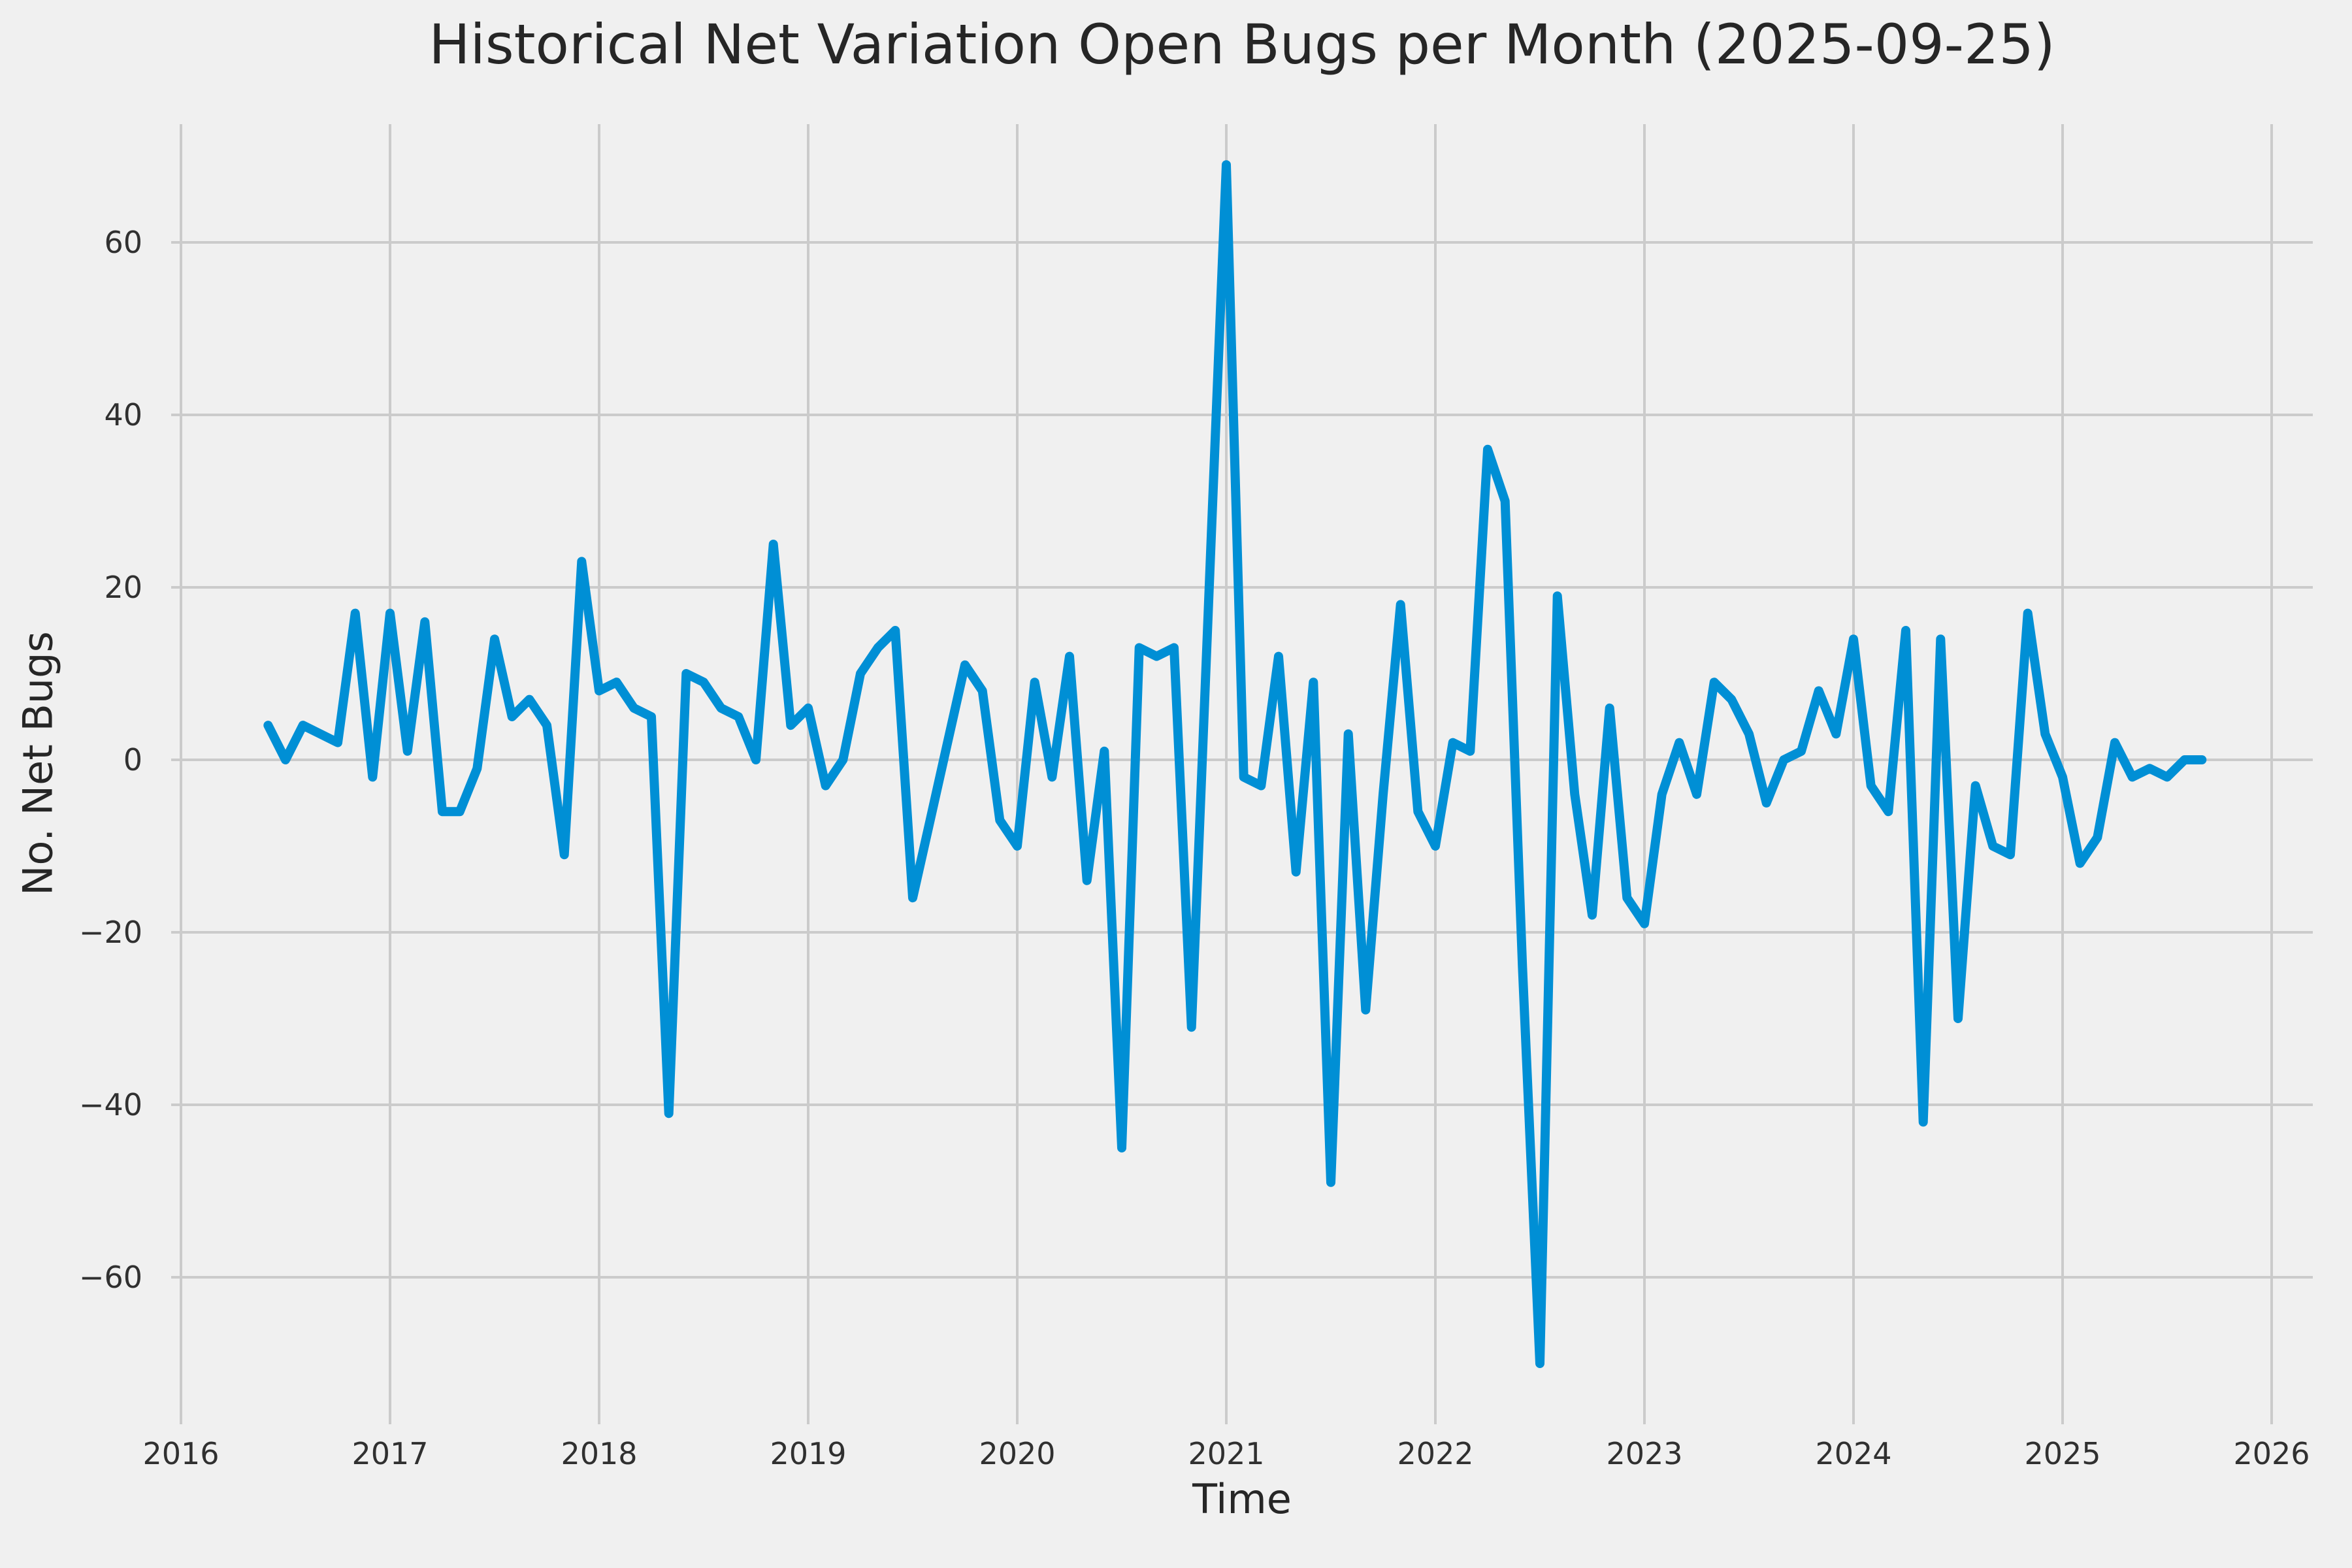 This screenshot has height=1568, width=2352. I want to click on x-tick-label-2026: 2026, so click(2271, 1453).